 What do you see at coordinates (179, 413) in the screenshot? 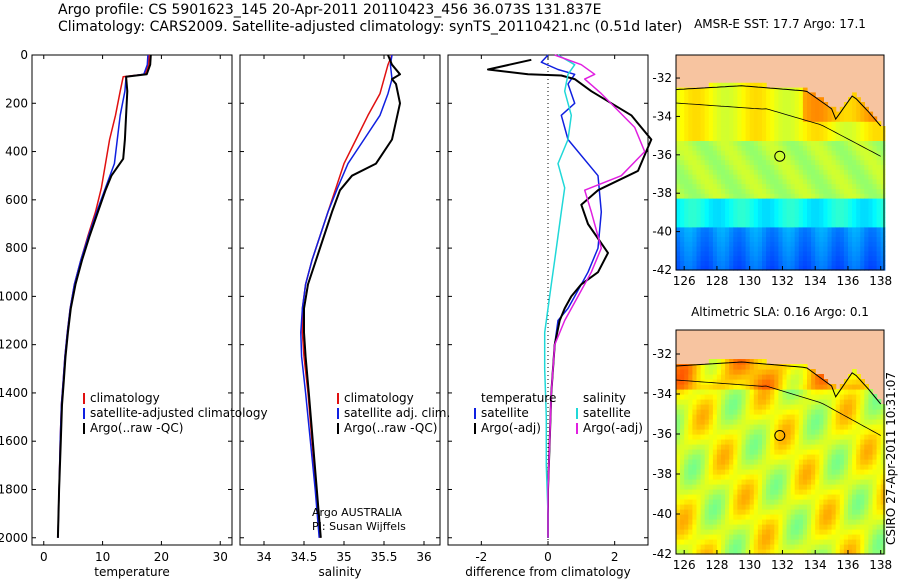
I see `legend-t-satellite-label: satellite-adjusted climatology` at bounding box center [179, 413].